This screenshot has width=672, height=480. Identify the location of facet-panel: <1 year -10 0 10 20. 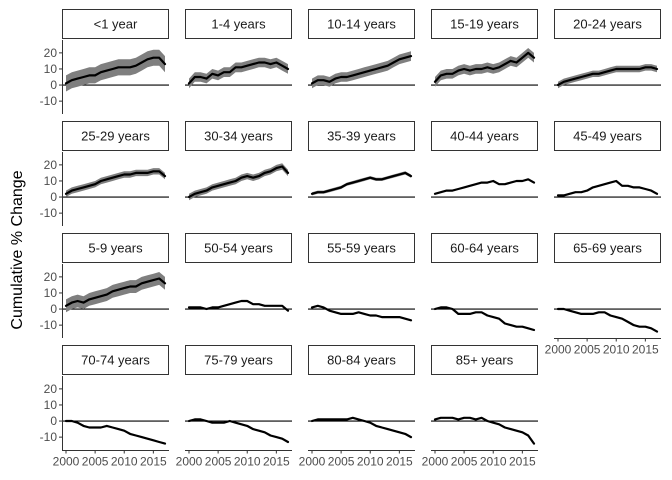
(104, 61).